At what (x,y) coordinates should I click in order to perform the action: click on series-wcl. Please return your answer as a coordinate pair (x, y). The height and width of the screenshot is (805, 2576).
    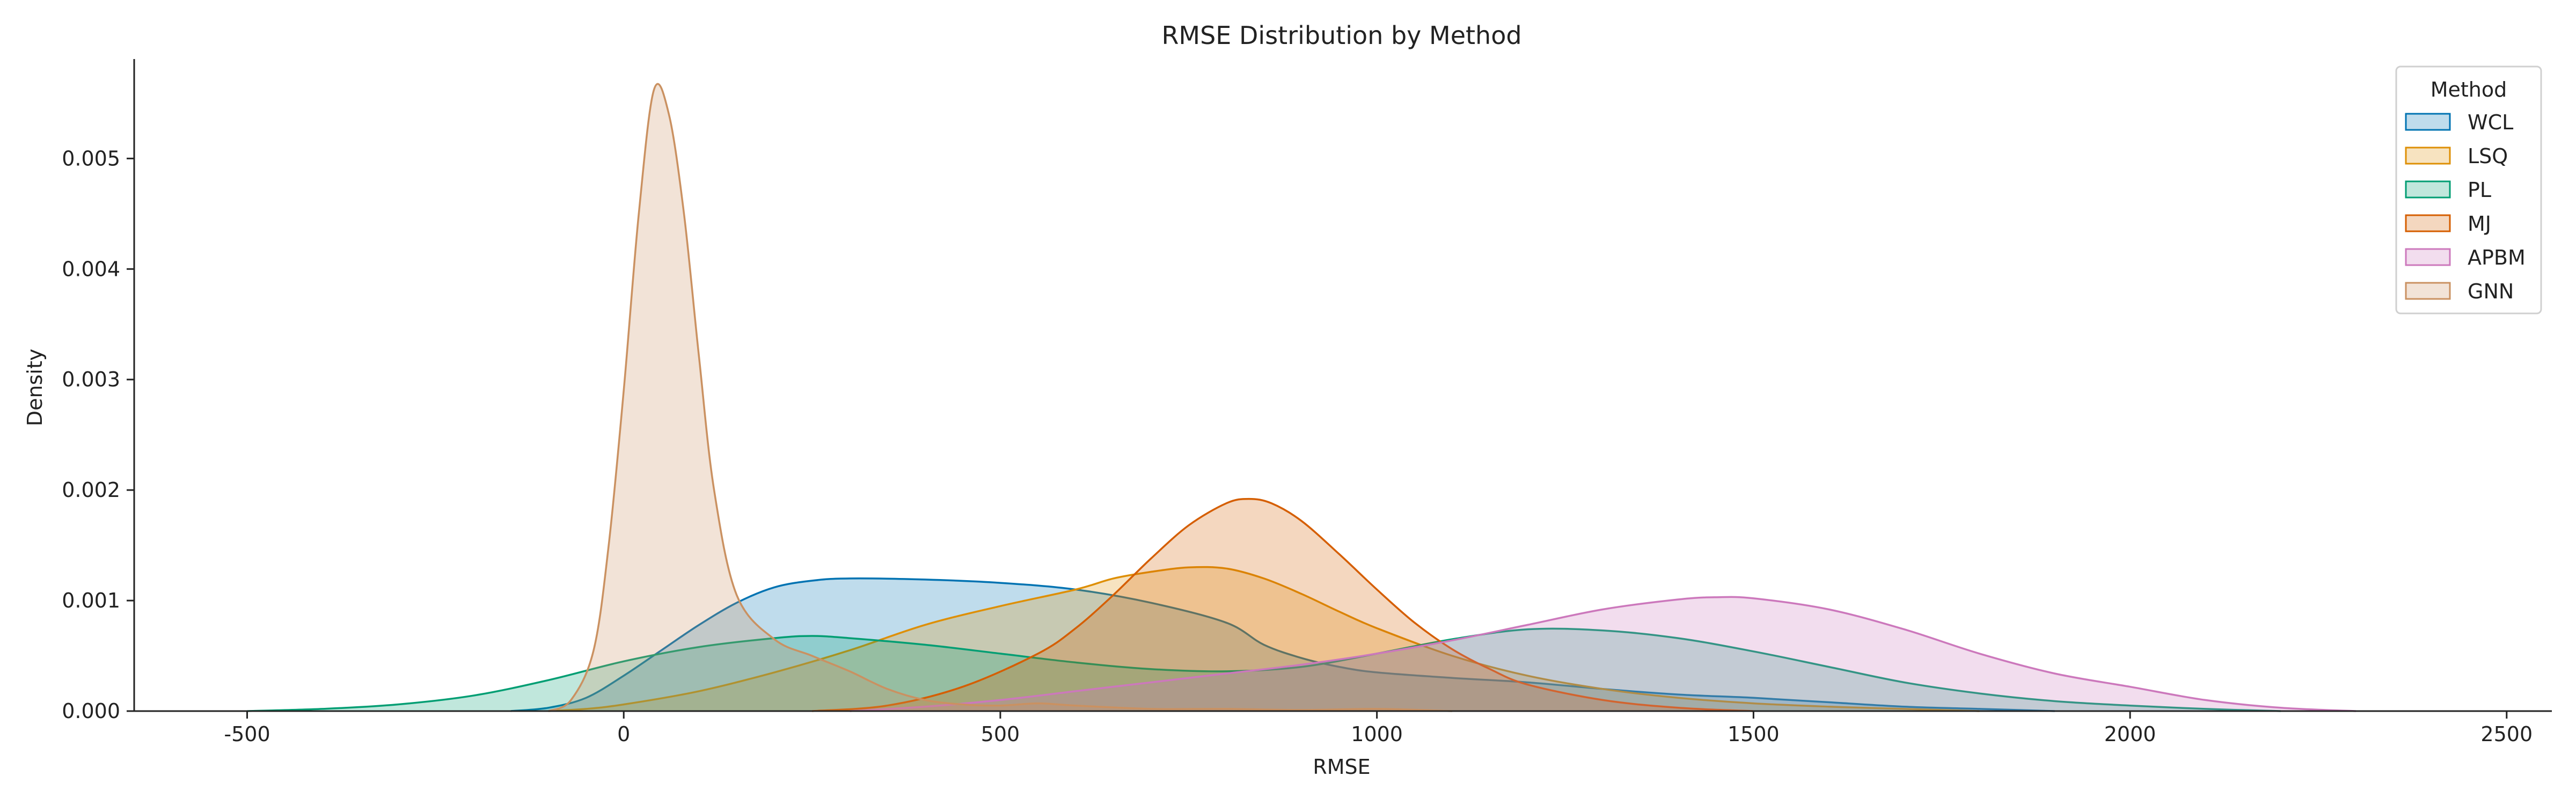
    Looking at the image, I should click on (1282, 644).